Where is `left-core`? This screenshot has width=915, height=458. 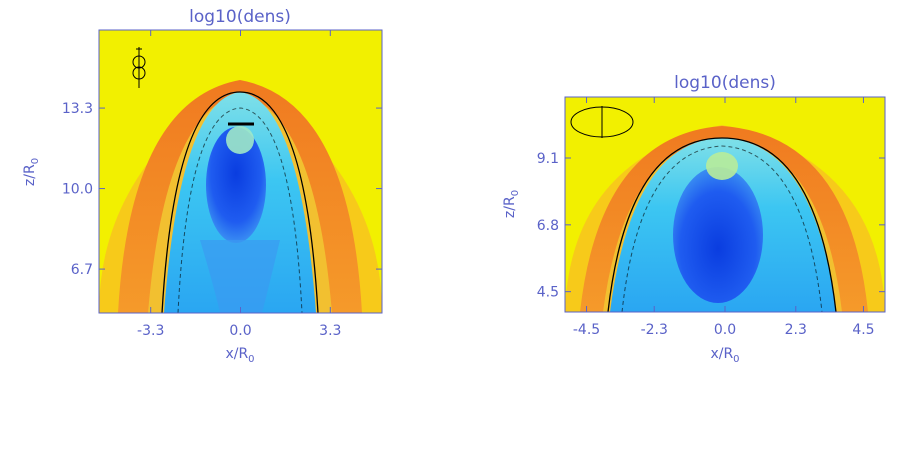
left-core is located at coordinates (240, 140).